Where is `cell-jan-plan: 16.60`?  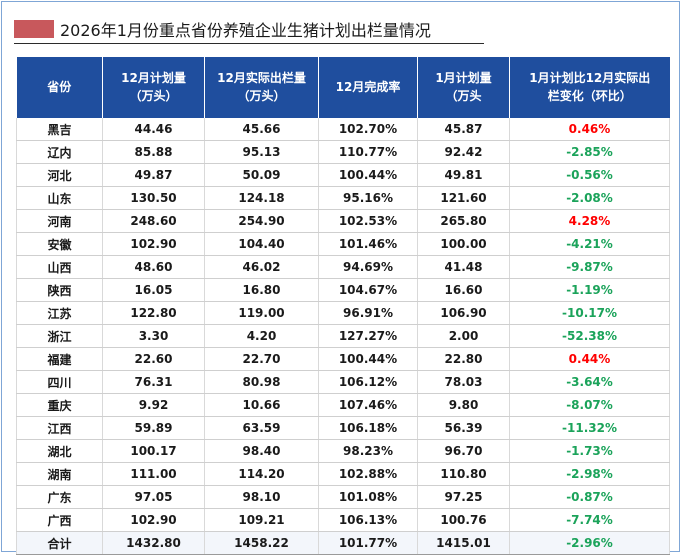
cell-jan-plan: 16.60 is located at coordinates (463, 290).